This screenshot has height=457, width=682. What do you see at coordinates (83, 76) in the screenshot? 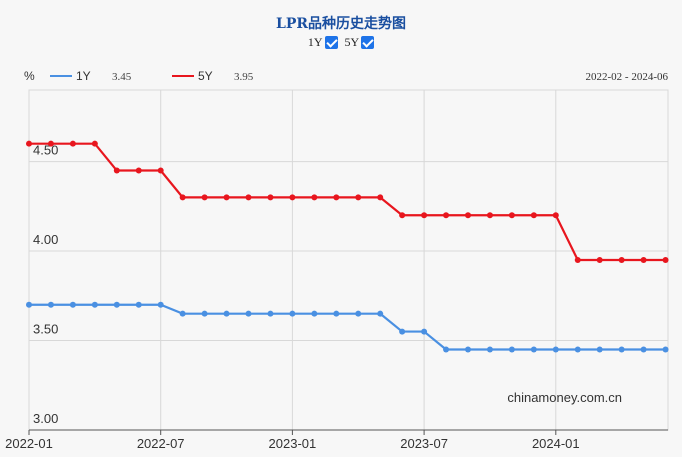
I see `legend-1y-label: 1Y` at bounding box center [83, 76].